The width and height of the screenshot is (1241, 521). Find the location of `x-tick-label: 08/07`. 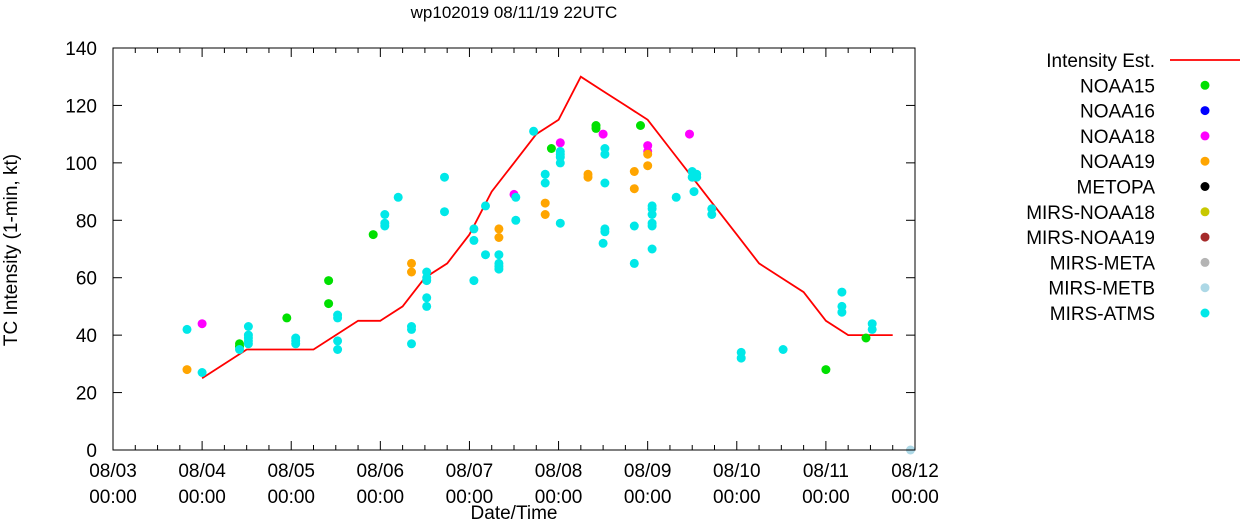

x-tick-label: 08/07 is located at coordinates (470, 471).